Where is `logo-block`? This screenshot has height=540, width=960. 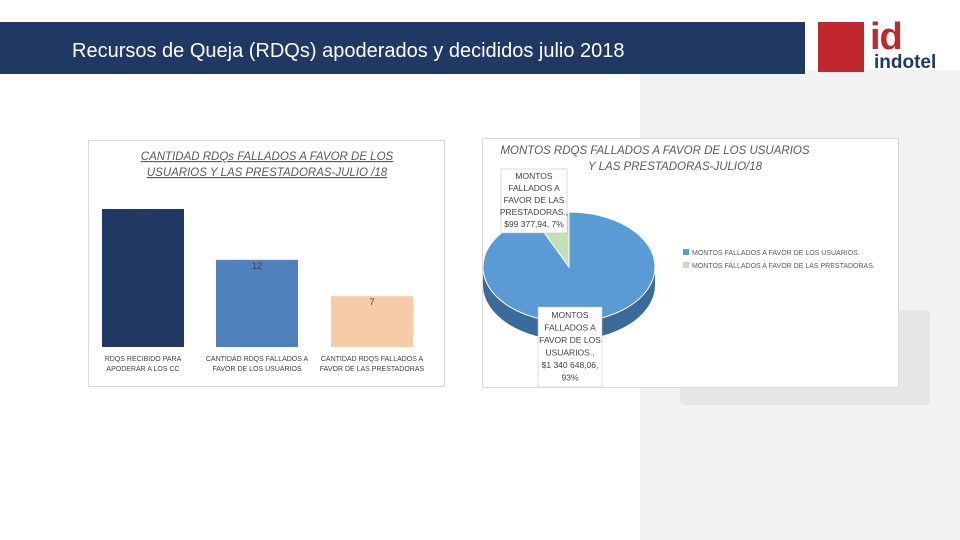
logo-block is located at coordinates (841, 47).